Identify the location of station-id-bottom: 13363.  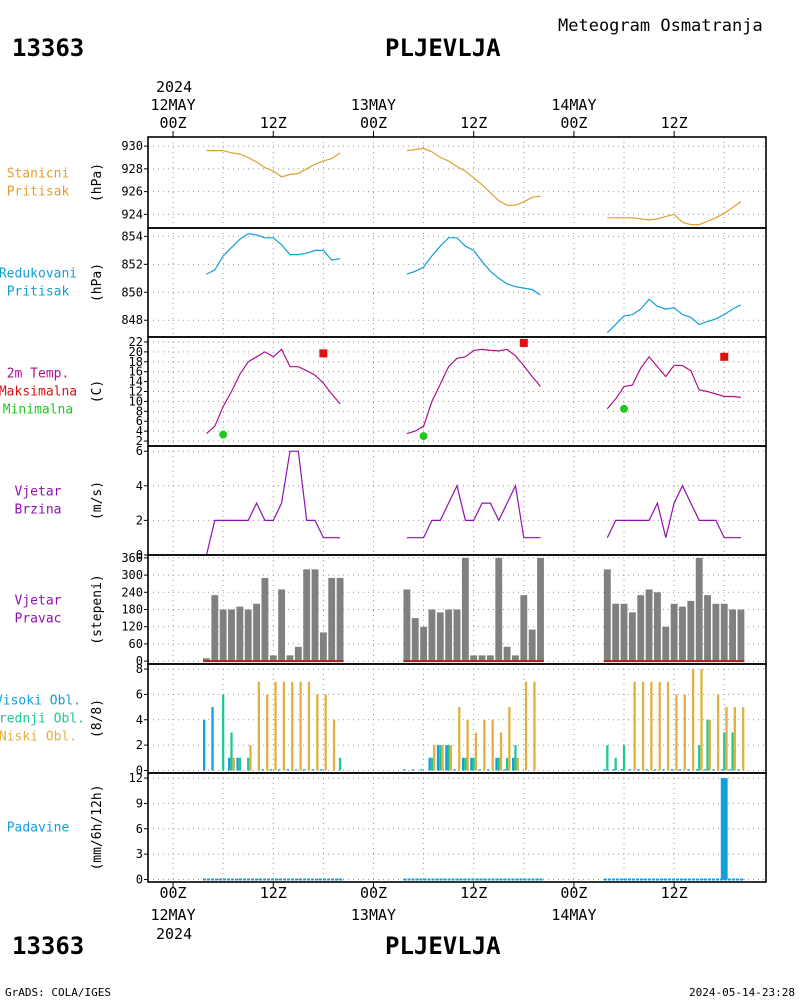
(48, 946).